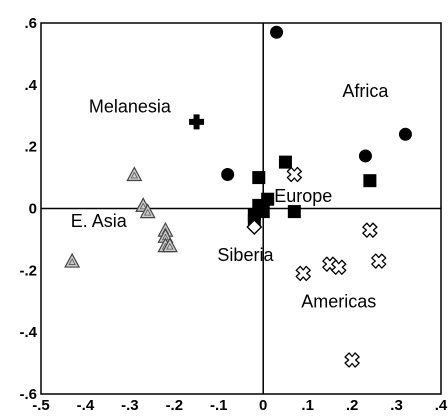 This screenshot has height=417, width=448. Describe the element at coordinates (254, 227) in the screenshot. I see `siberia-point` at that location.